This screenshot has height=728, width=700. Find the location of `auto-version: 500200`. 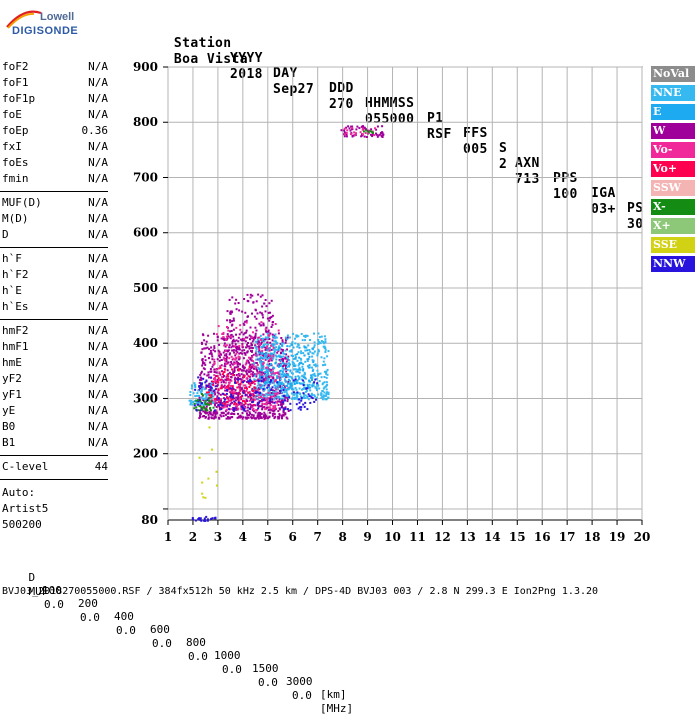

auto-version: 500200 is located at coordinates (22, 524).